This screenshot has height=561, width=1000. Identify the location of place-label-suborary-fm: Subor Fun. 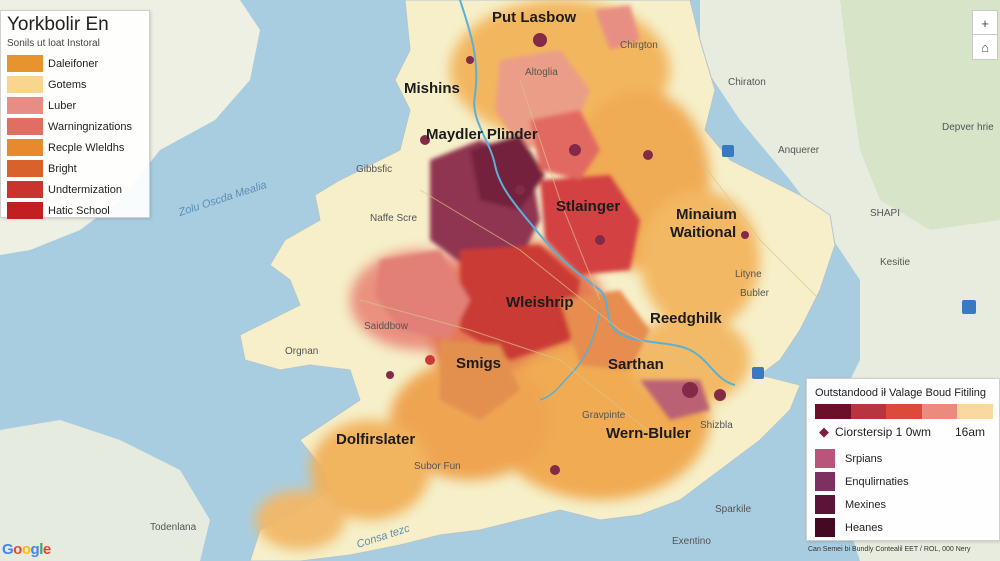
(437, 466).